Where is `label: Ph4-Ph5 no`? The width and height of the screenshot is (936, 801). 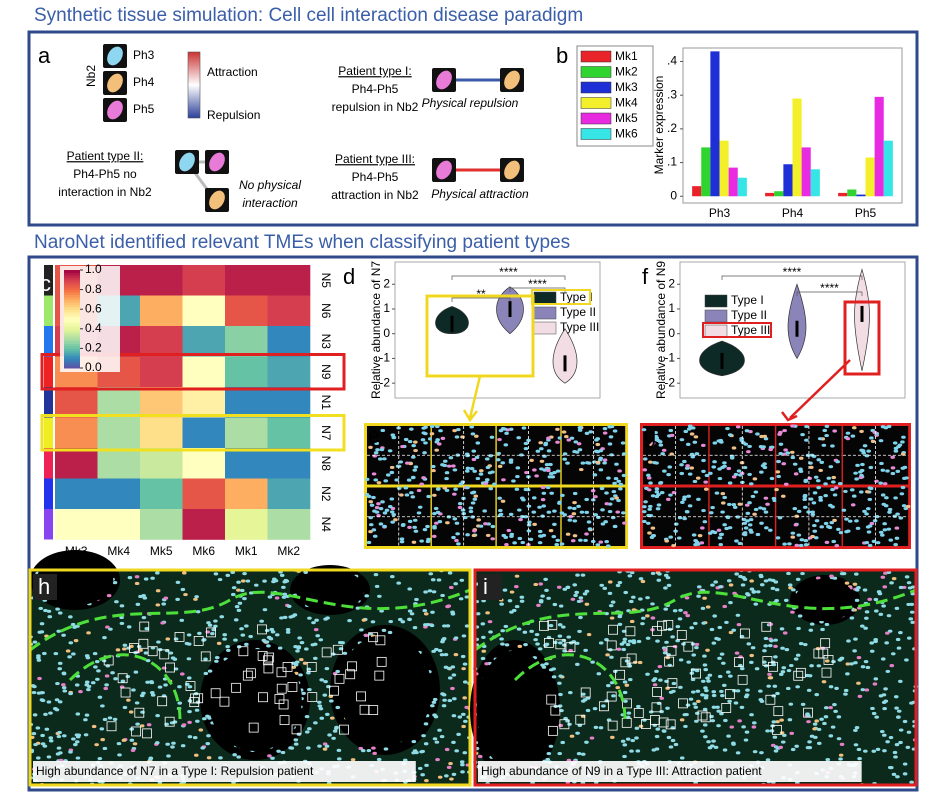
label: Ph4-Ph5 no is located at coordinates (105, 174).